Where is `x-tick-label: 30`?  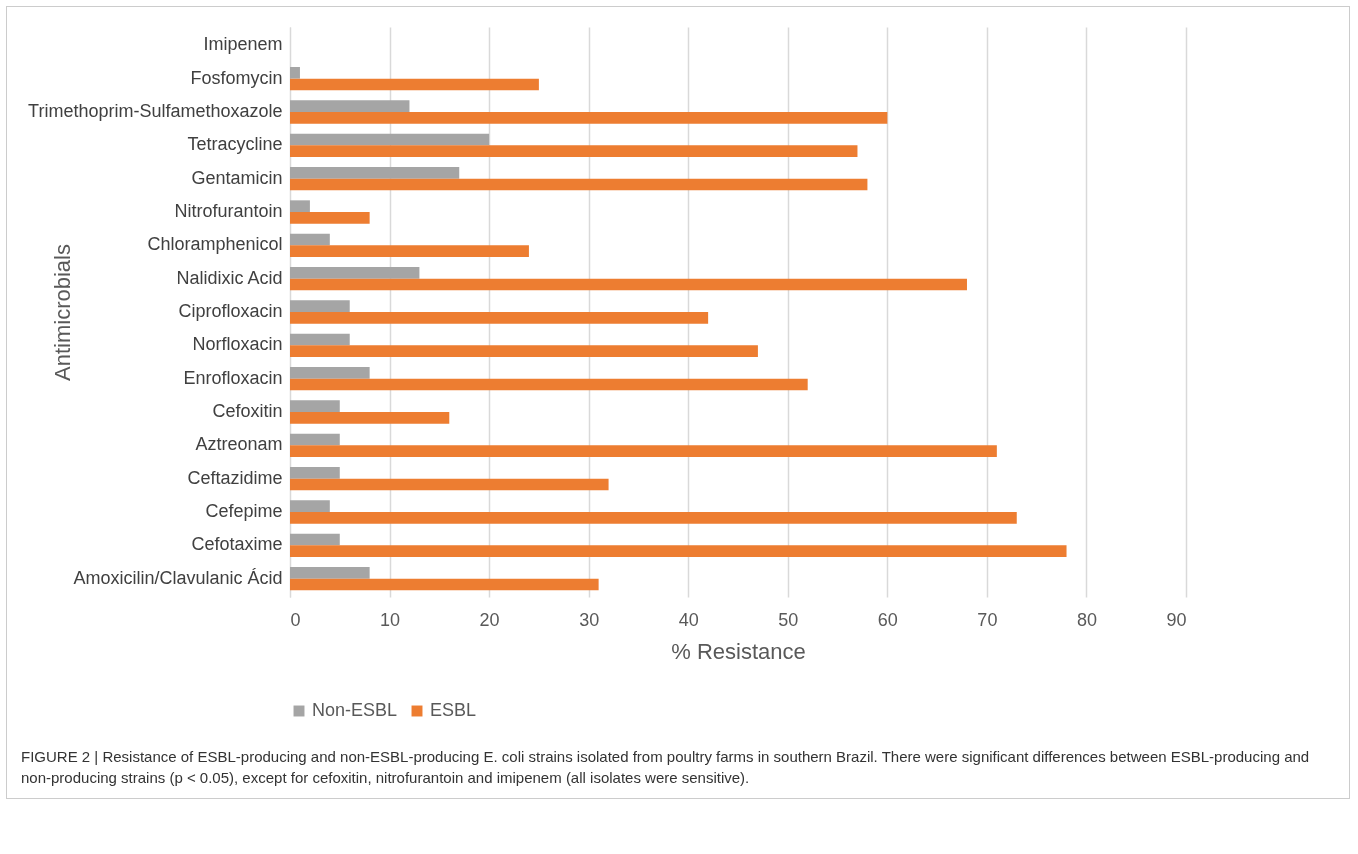
x-tick-label: 30 is located at coordinates (589, 619).